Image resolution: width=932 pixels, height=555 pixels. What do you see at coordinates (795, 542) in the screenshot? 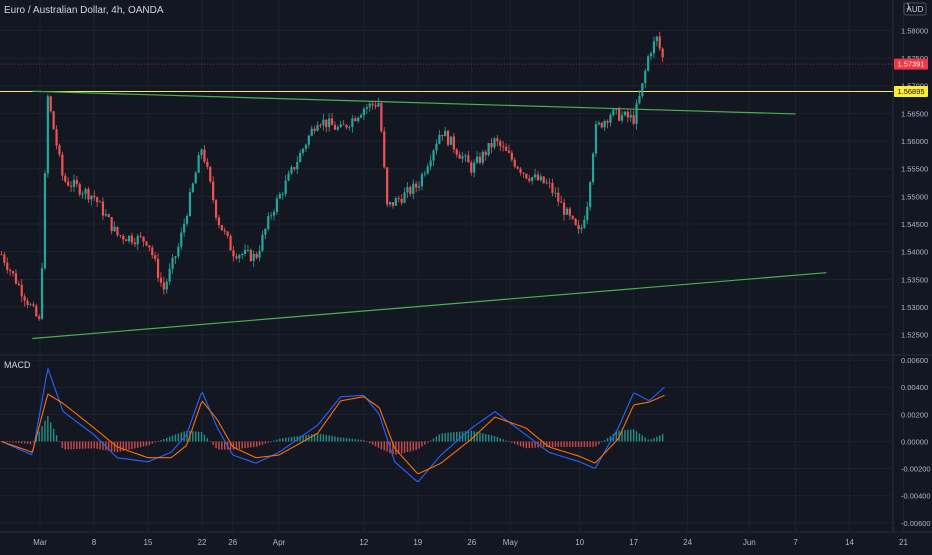
I see `time-tick-label: 7` at bounding box center [795, 542].